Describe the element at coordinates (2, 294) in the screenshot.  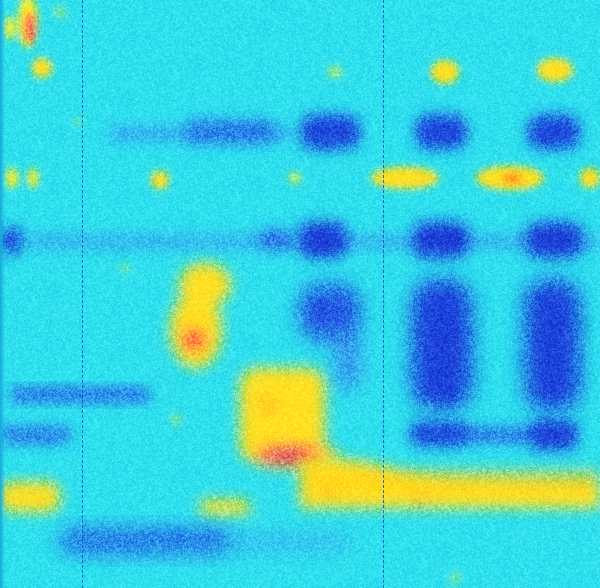
I see `left-edge-shading` at that location.